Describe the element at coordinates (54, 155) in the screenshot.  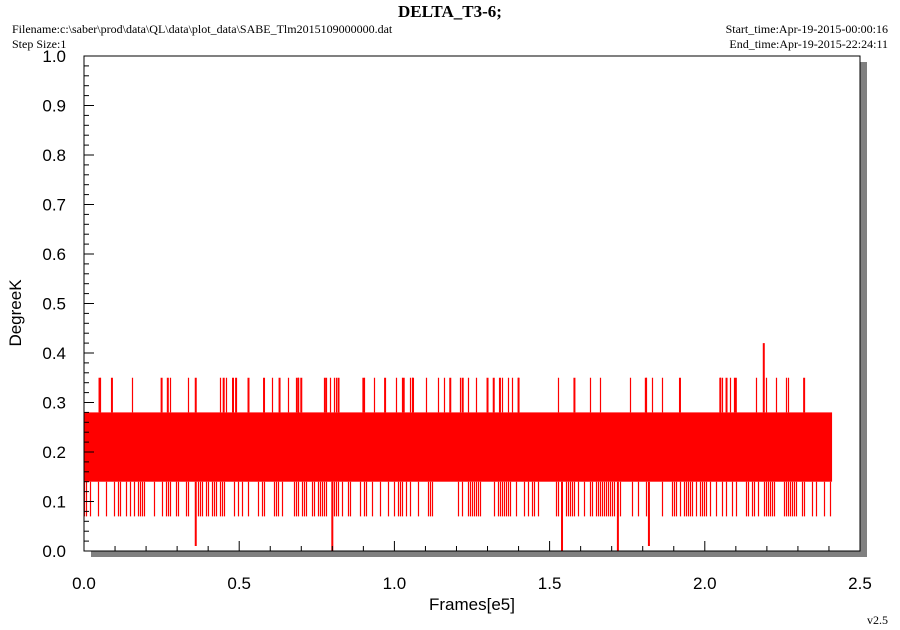
I see `y-tick-label: 0.8` at that location.